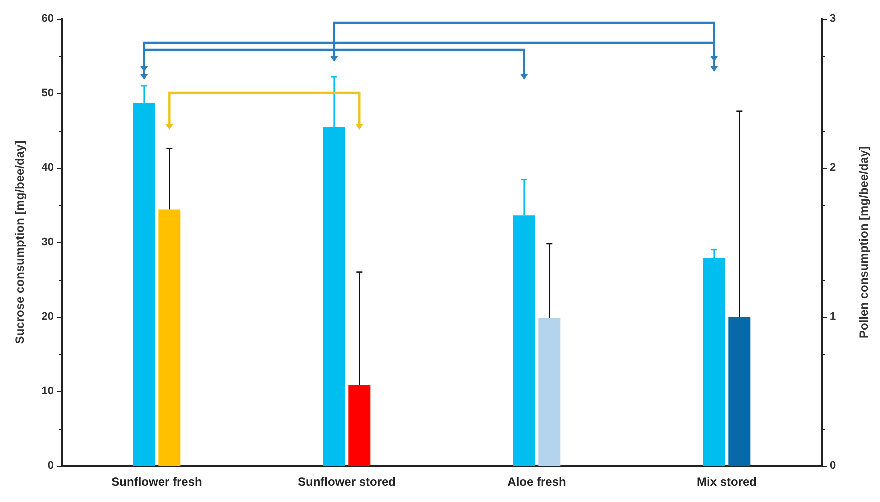  What do you see at coordinates (347, 482) in the screenshot?
I see `x-tick-label: Sunflower stored` at bounding box center [347, 482].